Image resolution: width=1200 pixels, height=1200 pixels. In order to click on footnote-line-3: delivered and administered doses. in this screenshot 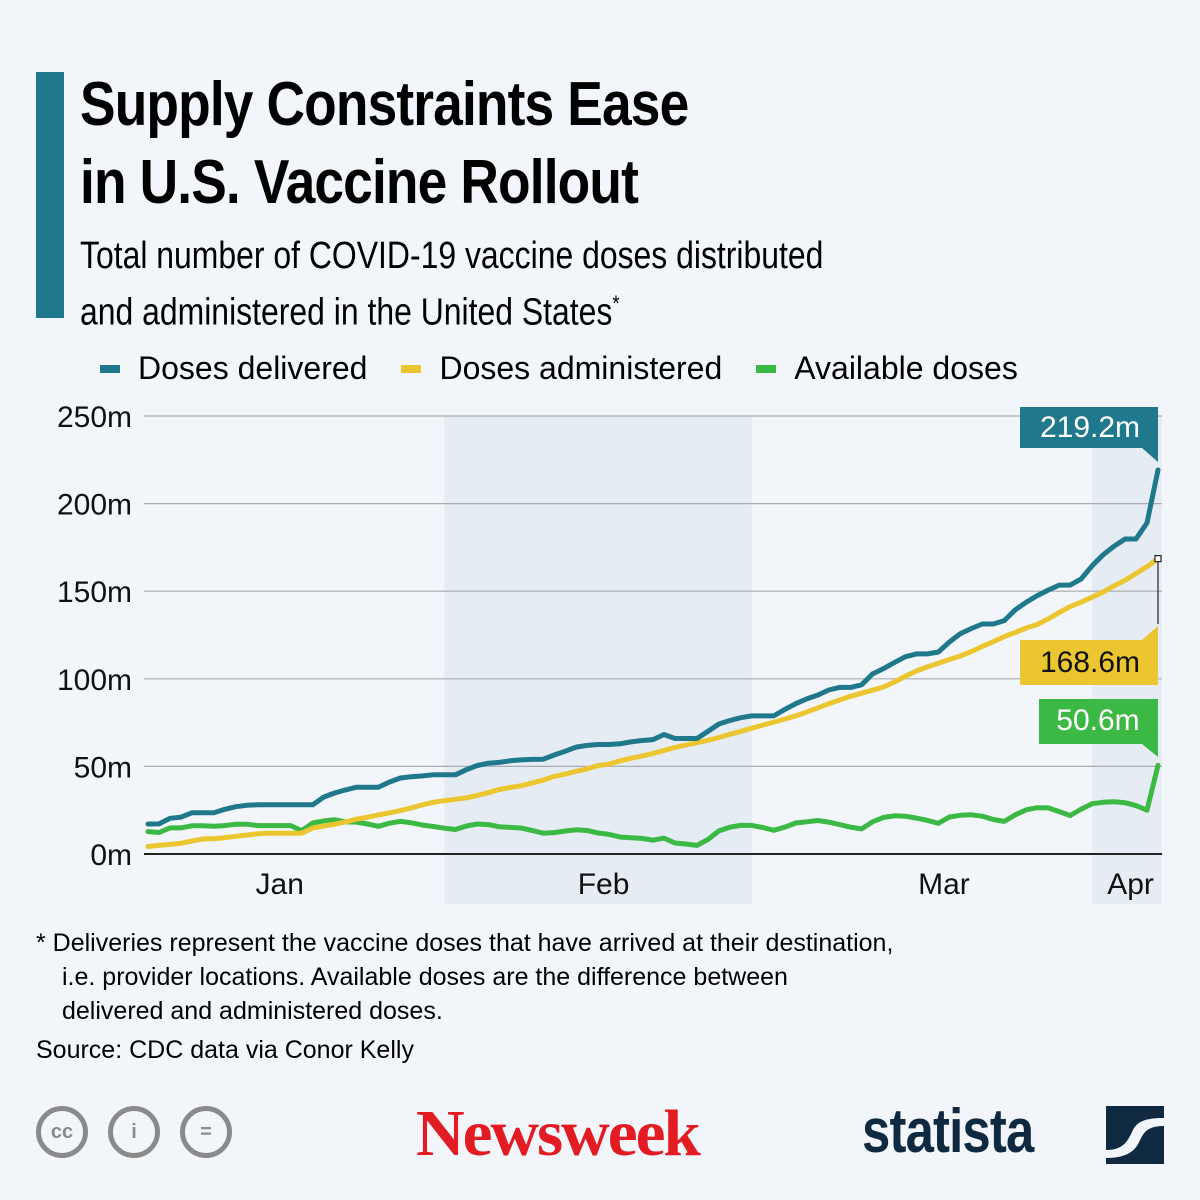, I will do `click(252, 1011)`.